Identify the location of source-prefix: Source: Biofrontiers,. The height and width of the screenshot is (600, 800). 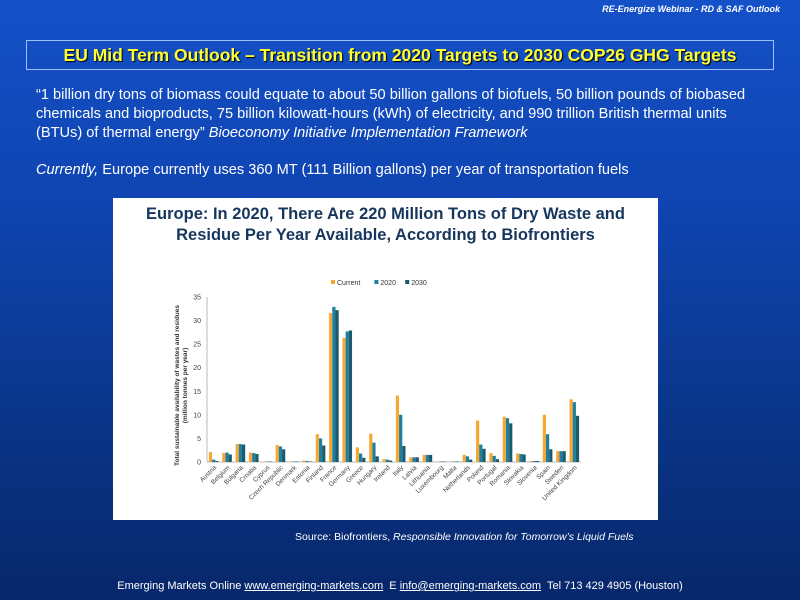
(344, 537).